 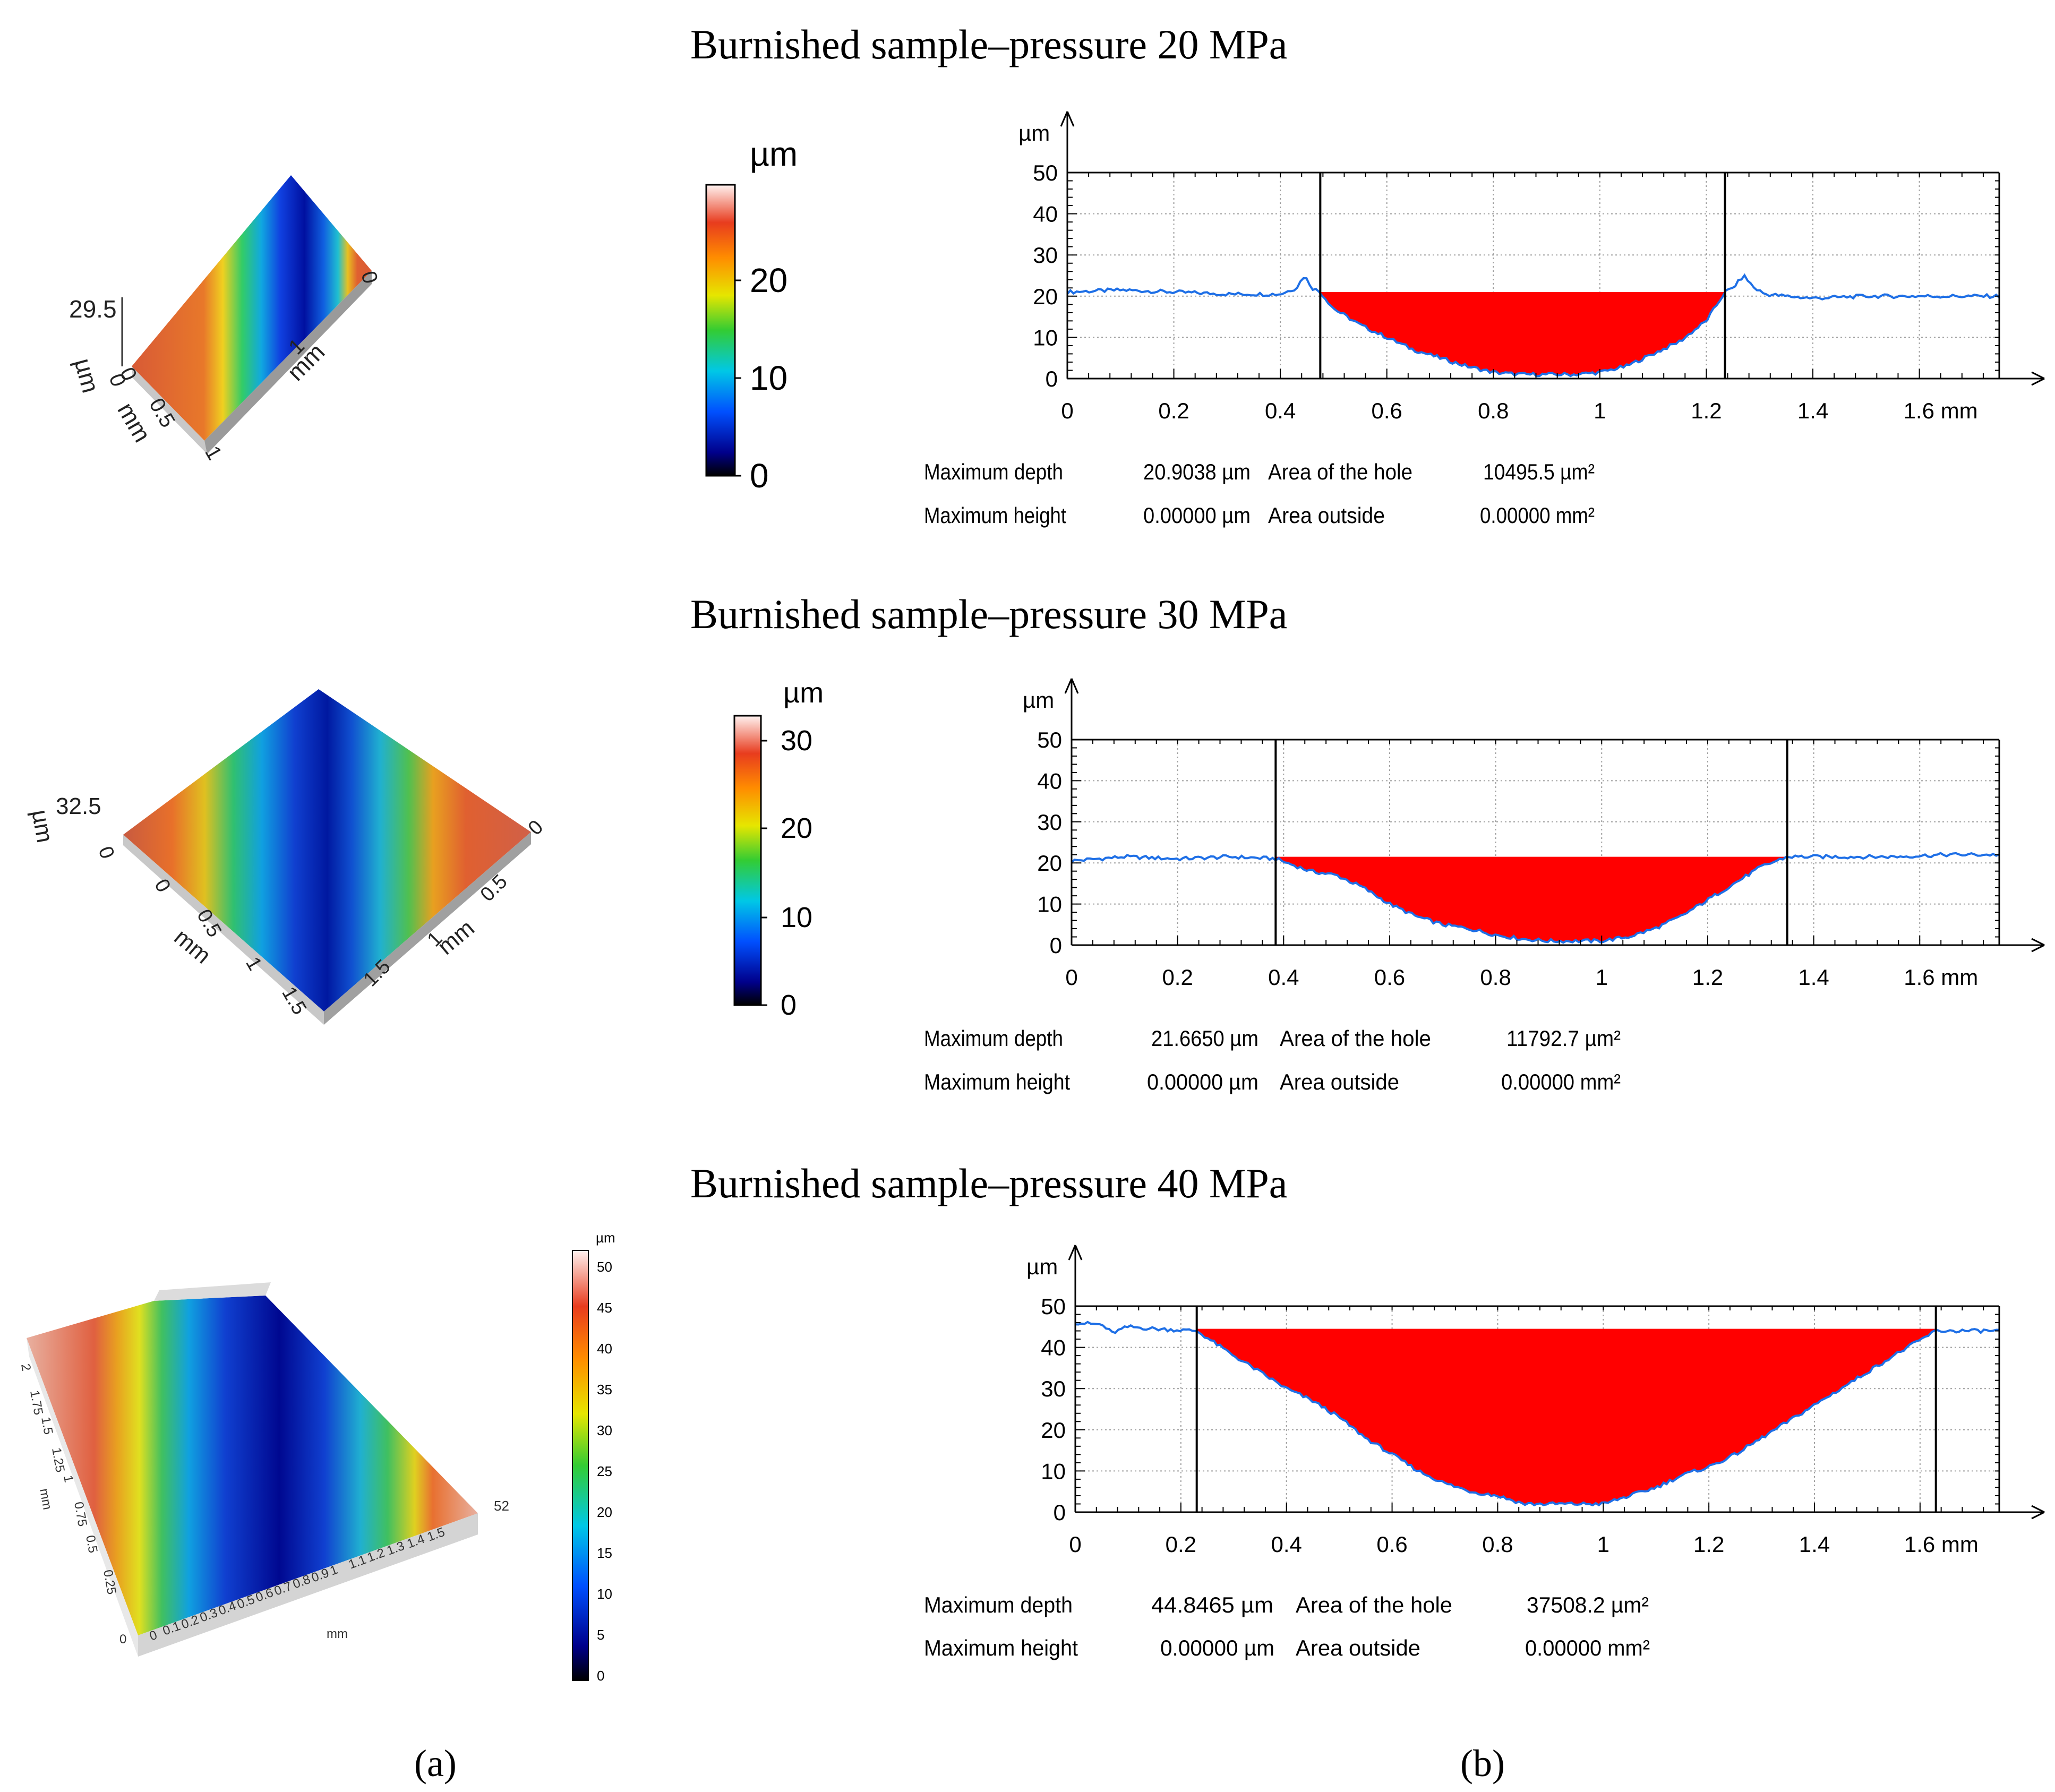 What do you see at coordinates (989, 1183) in the screenshot?
I see `panel-title: Burnished sample–pressure 40 MPa` at bounding box center [989, 1183].